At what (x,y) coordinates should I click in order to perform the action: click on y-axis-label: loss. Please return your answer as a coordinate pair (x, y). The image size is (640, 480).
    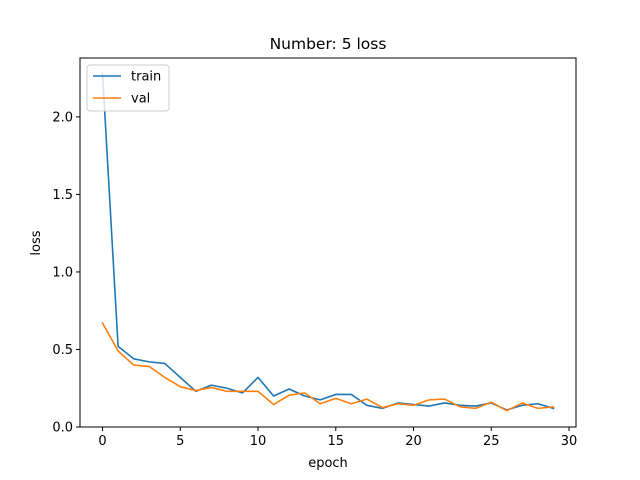
    Looking at the image, I should click on (36, 242).